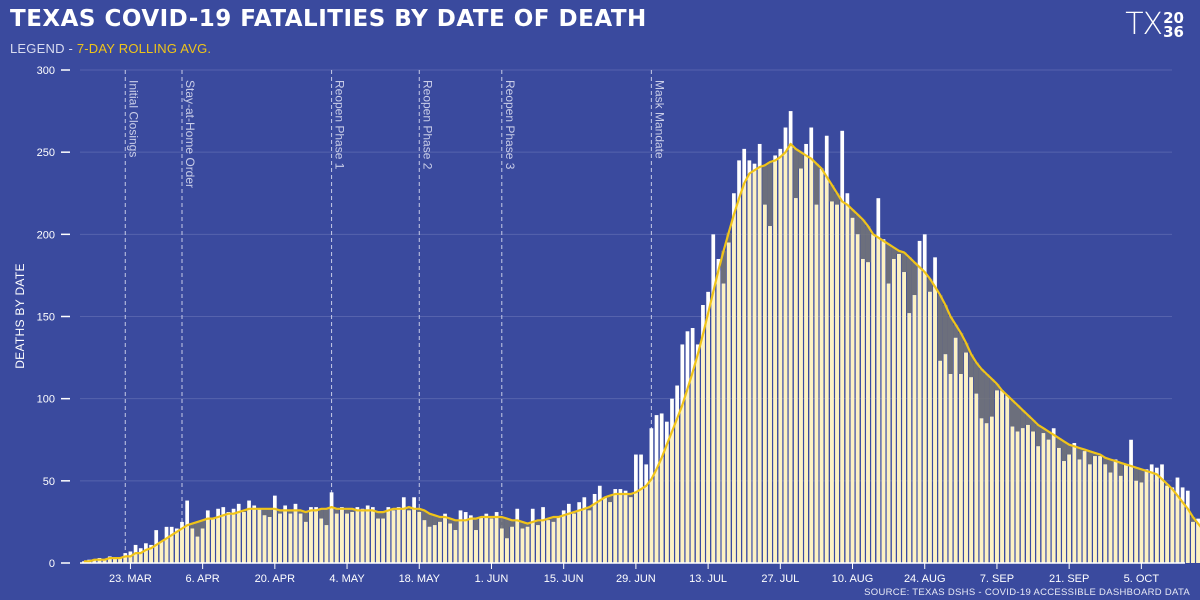  Describe the element at coordinates (46, 318) in the screenshot. I see `y-tick-label: 150` at that location.